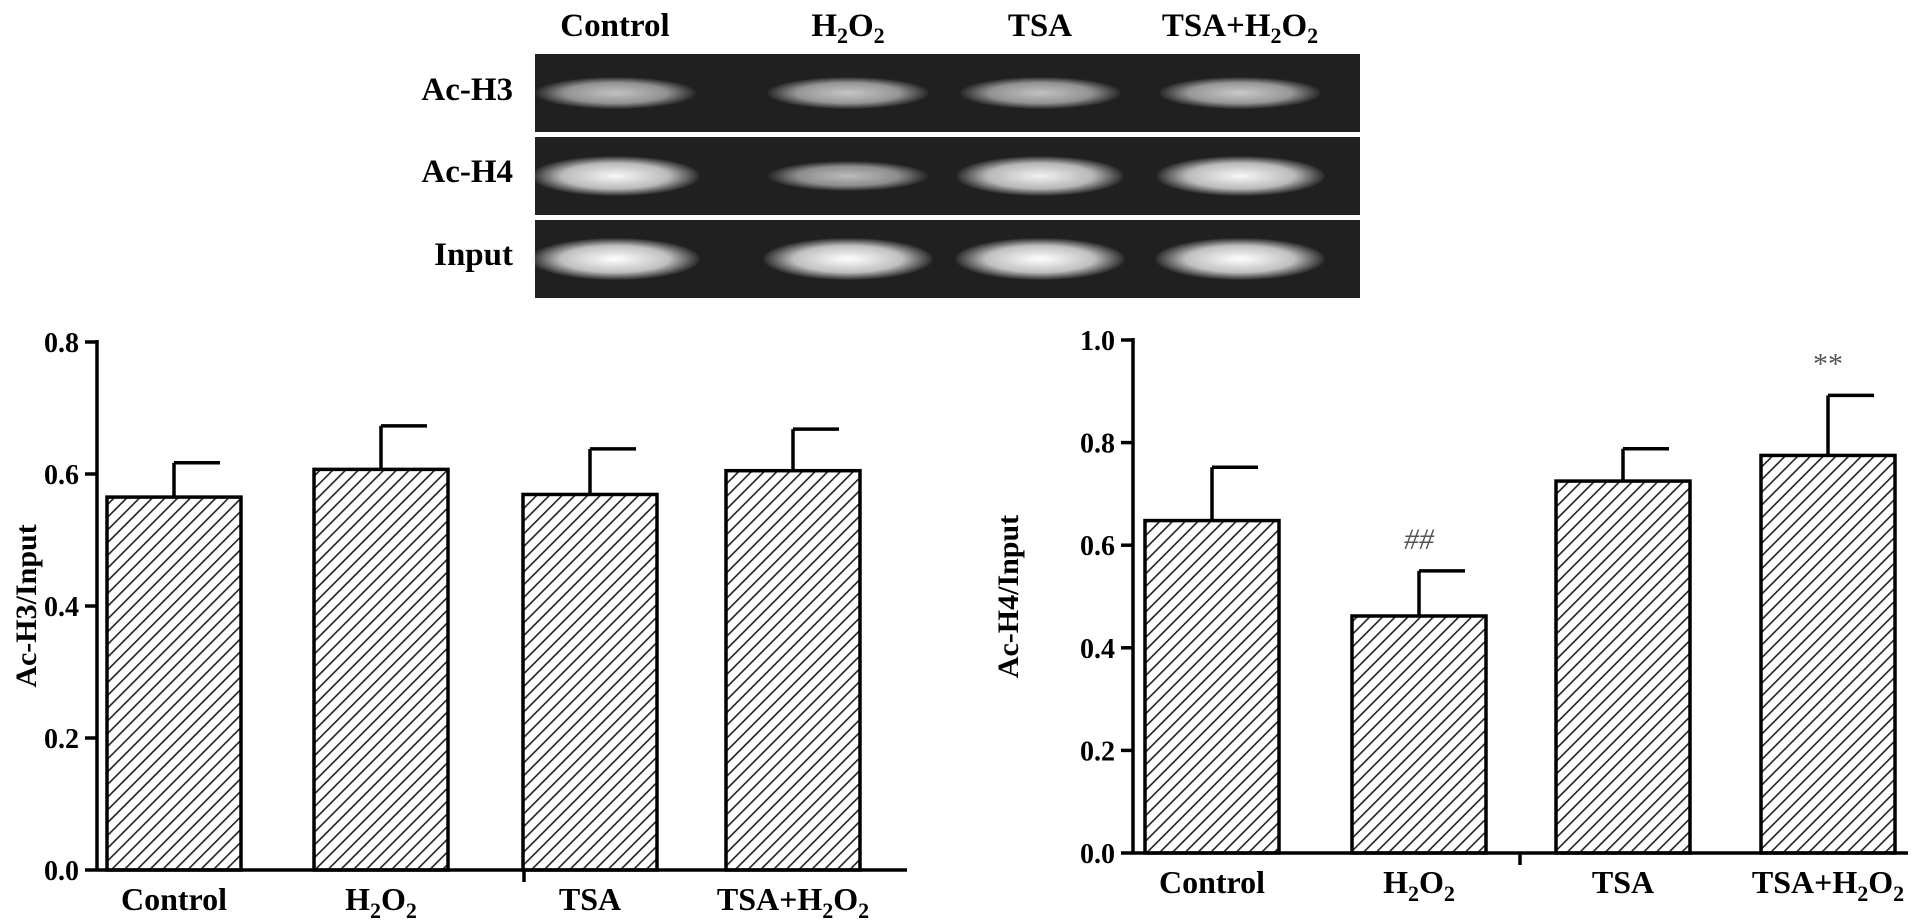 Image resolution: width=1913 pixels, height=922 pixels. Describe the element at coordinates (467, 172) in the screenshot. I see `blot-row-label-ac-h4: Ac-H4` at that location.